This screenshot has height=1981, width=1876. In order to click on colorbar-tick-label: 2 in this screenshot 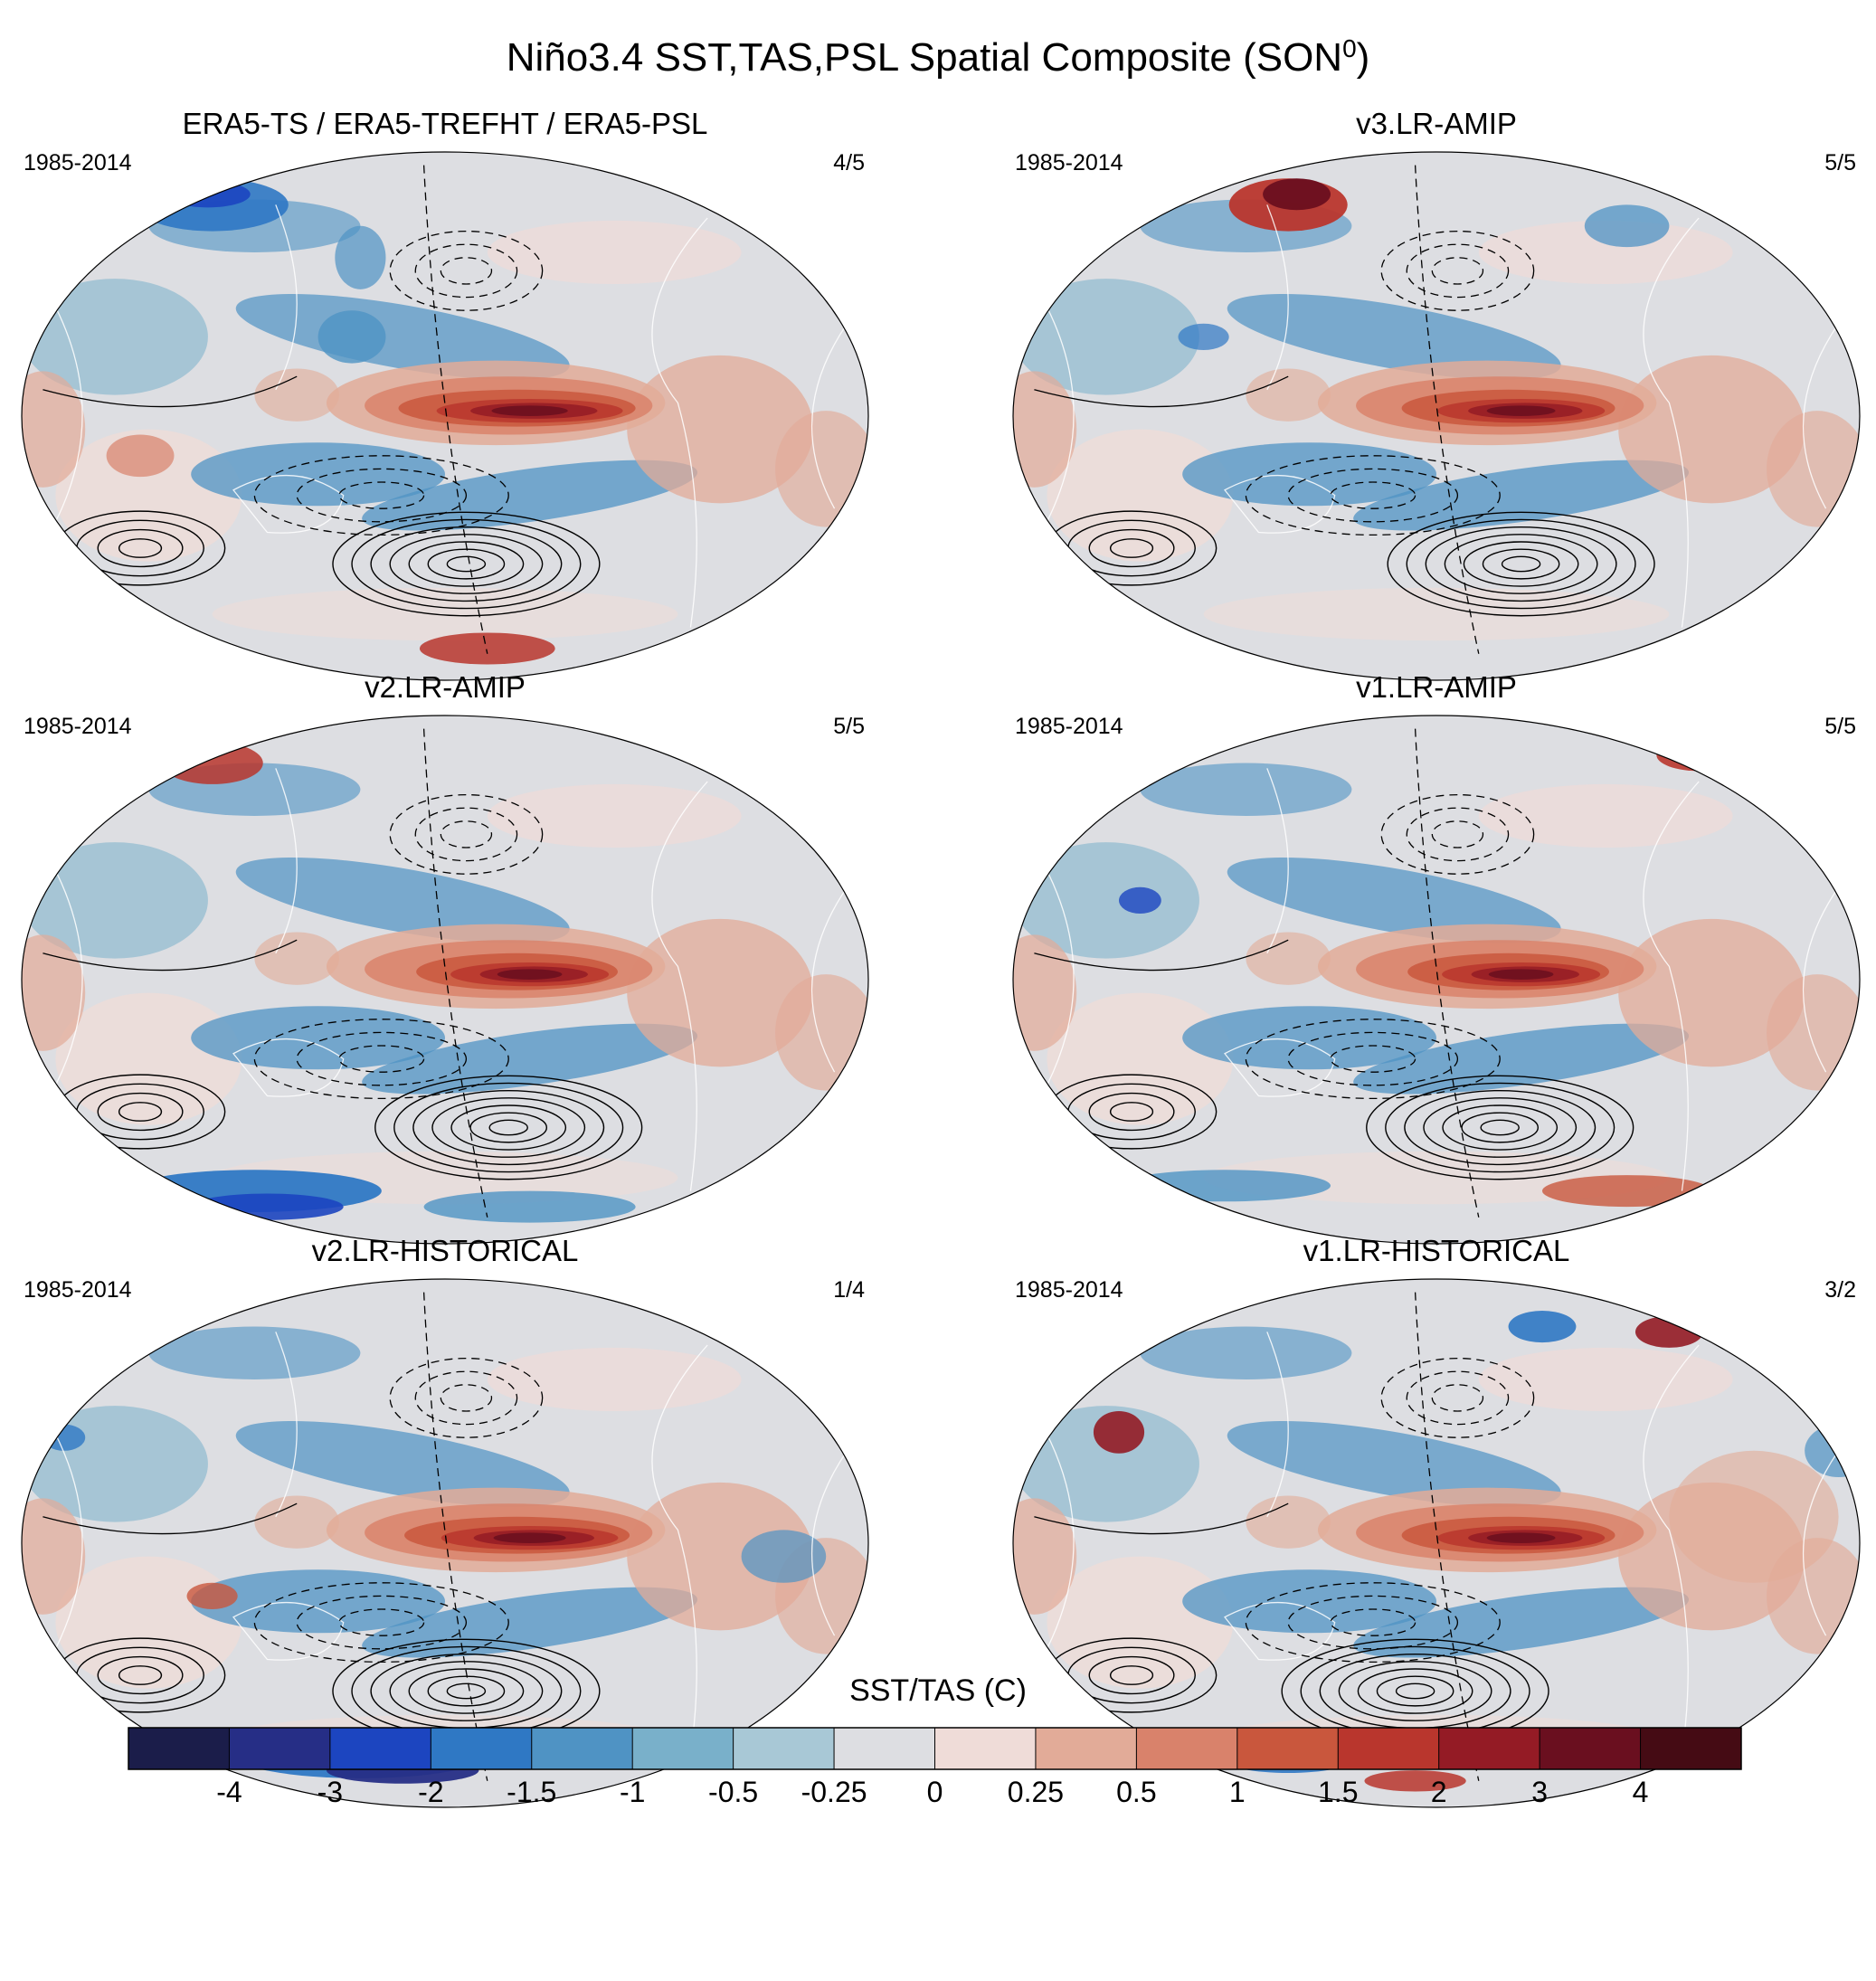, I will do `click(1439, 1792)`.